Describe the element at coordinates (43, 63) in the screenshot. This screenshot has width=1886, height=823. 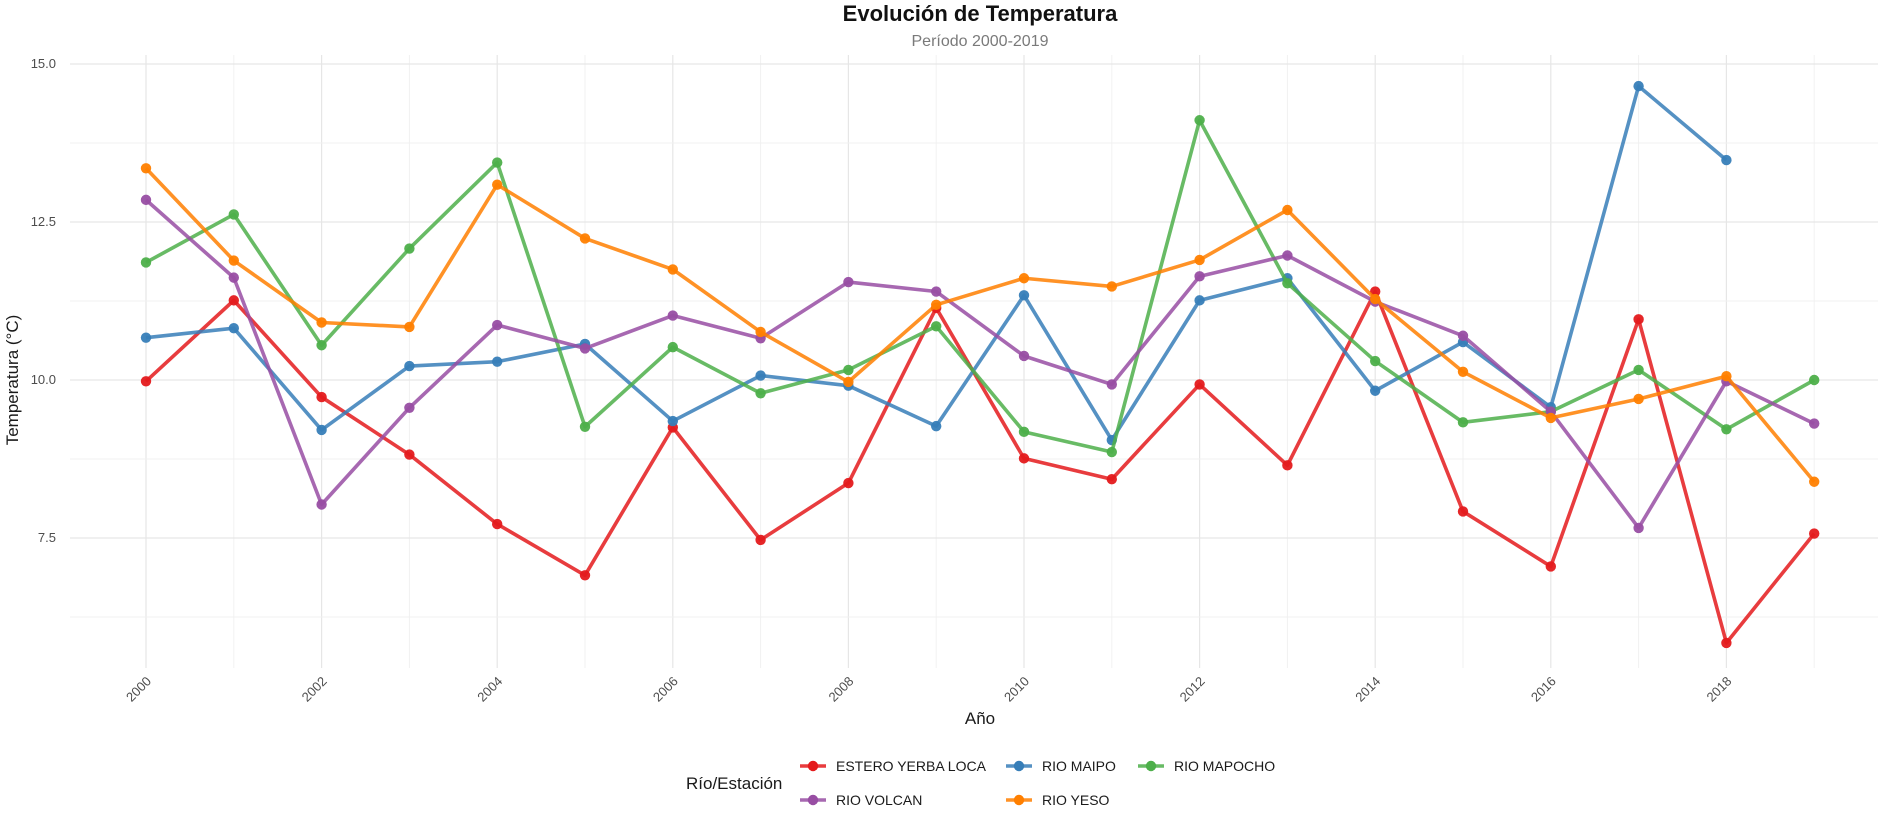
I see `y-tick-label: 15.0` at that location.